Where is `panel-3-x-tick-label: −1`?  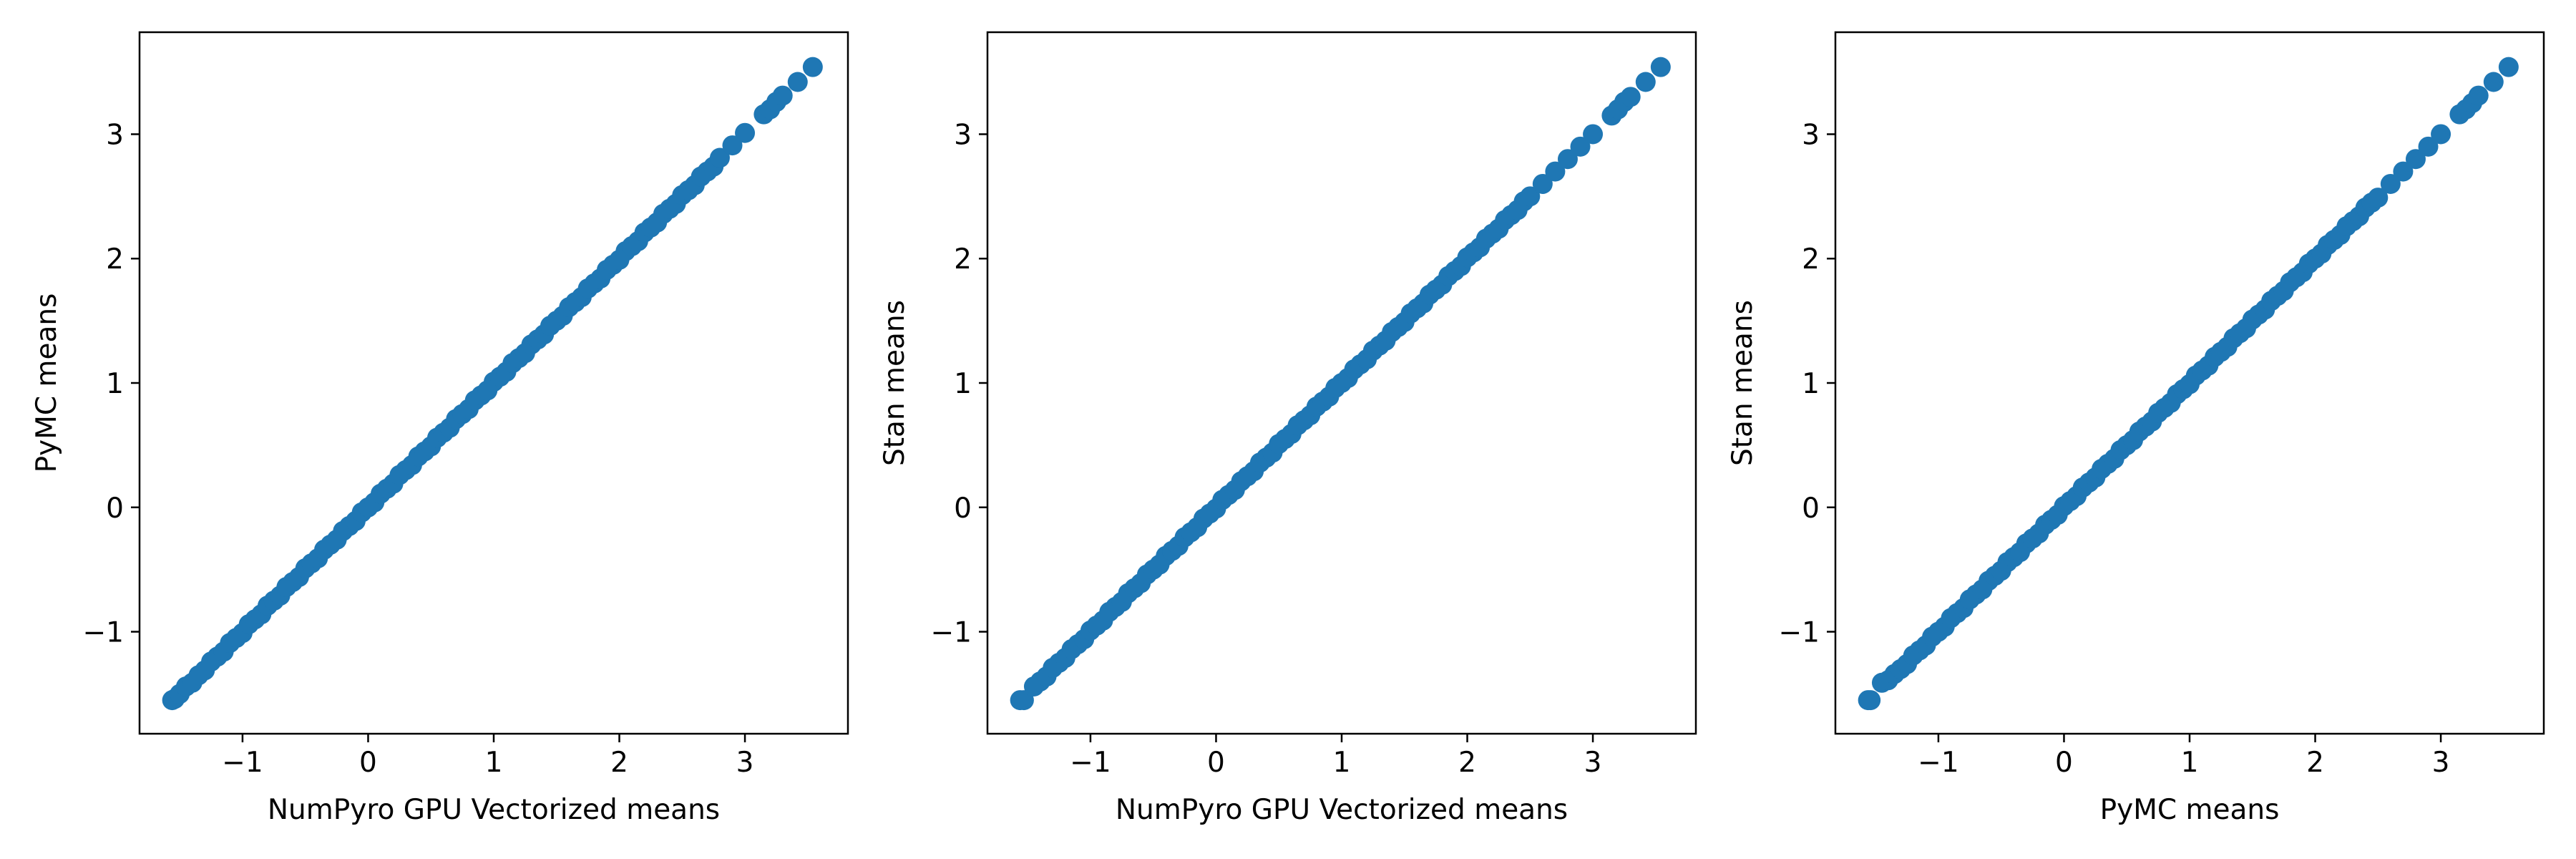 panel-3-x-tick-label: −1 is located at coordinates (1938, 763).